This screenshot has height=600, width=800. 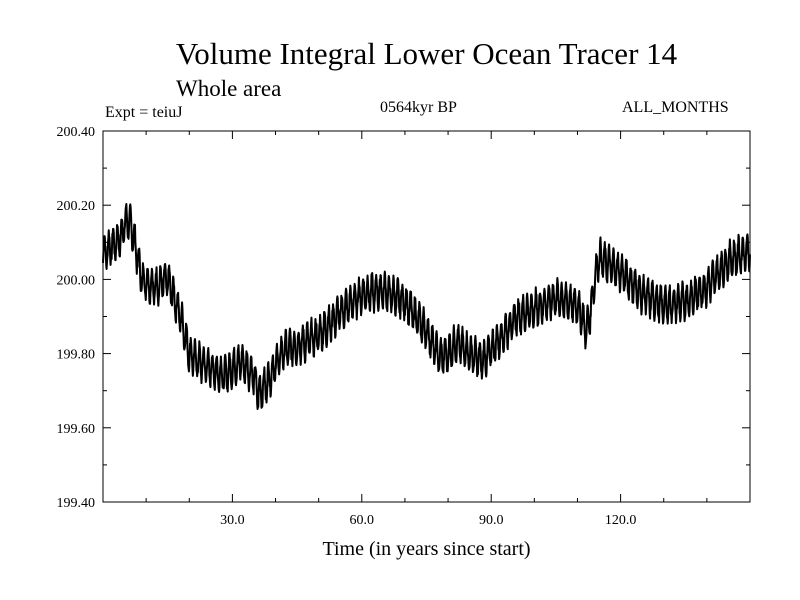 What do you see at coordinates (229, 88) in the screenshot?
I see `chart-subtitle: Whole area` at bounding box center [229, 88].